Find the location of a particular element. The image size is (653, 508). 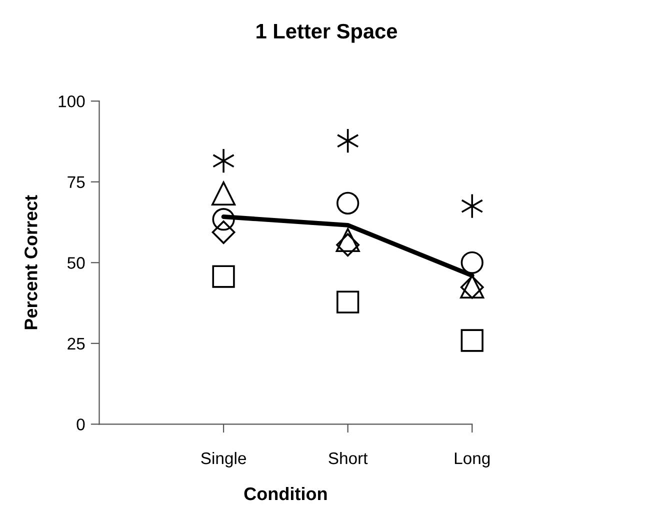

x-tick-label: Short is located at coordinates (348, 458).